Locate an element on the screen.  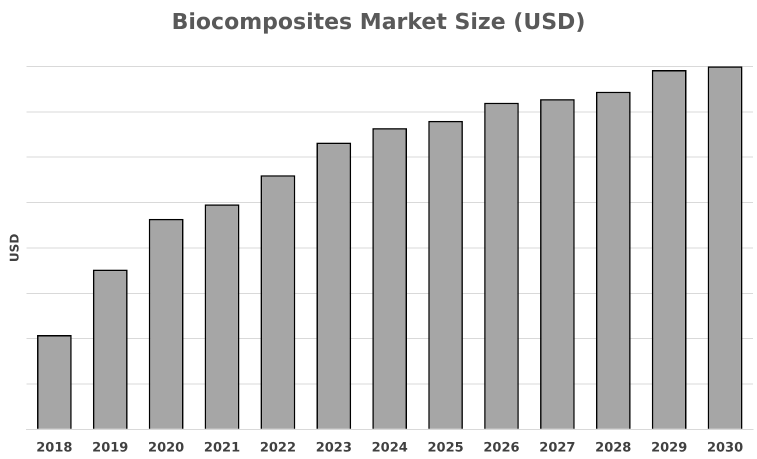
x-tick-label: 2026 is located at coordinates (501, 448).